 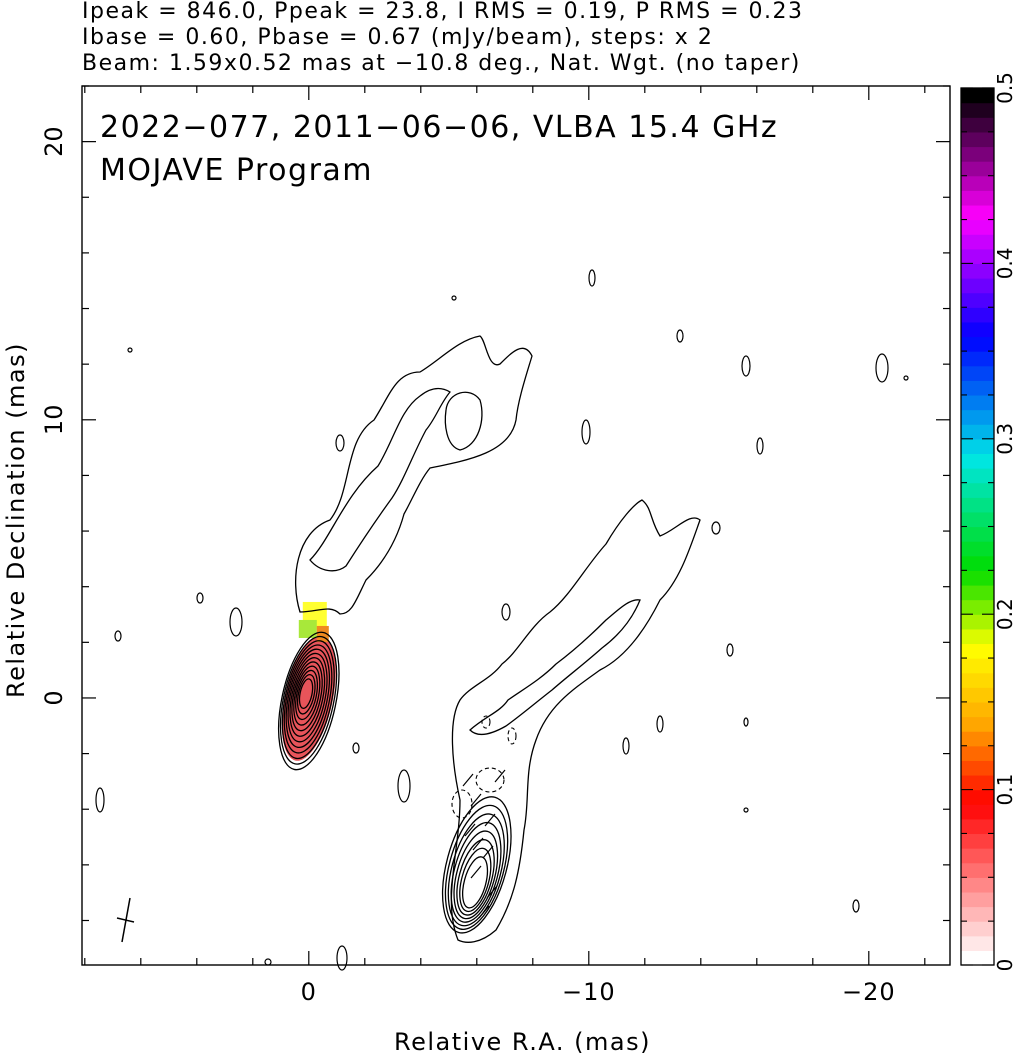 What do you see at coordinates (16, 520) in the screenshot?
I see `y-axis-label: Relative Declination (mas)` at bounding box center [16, 520].